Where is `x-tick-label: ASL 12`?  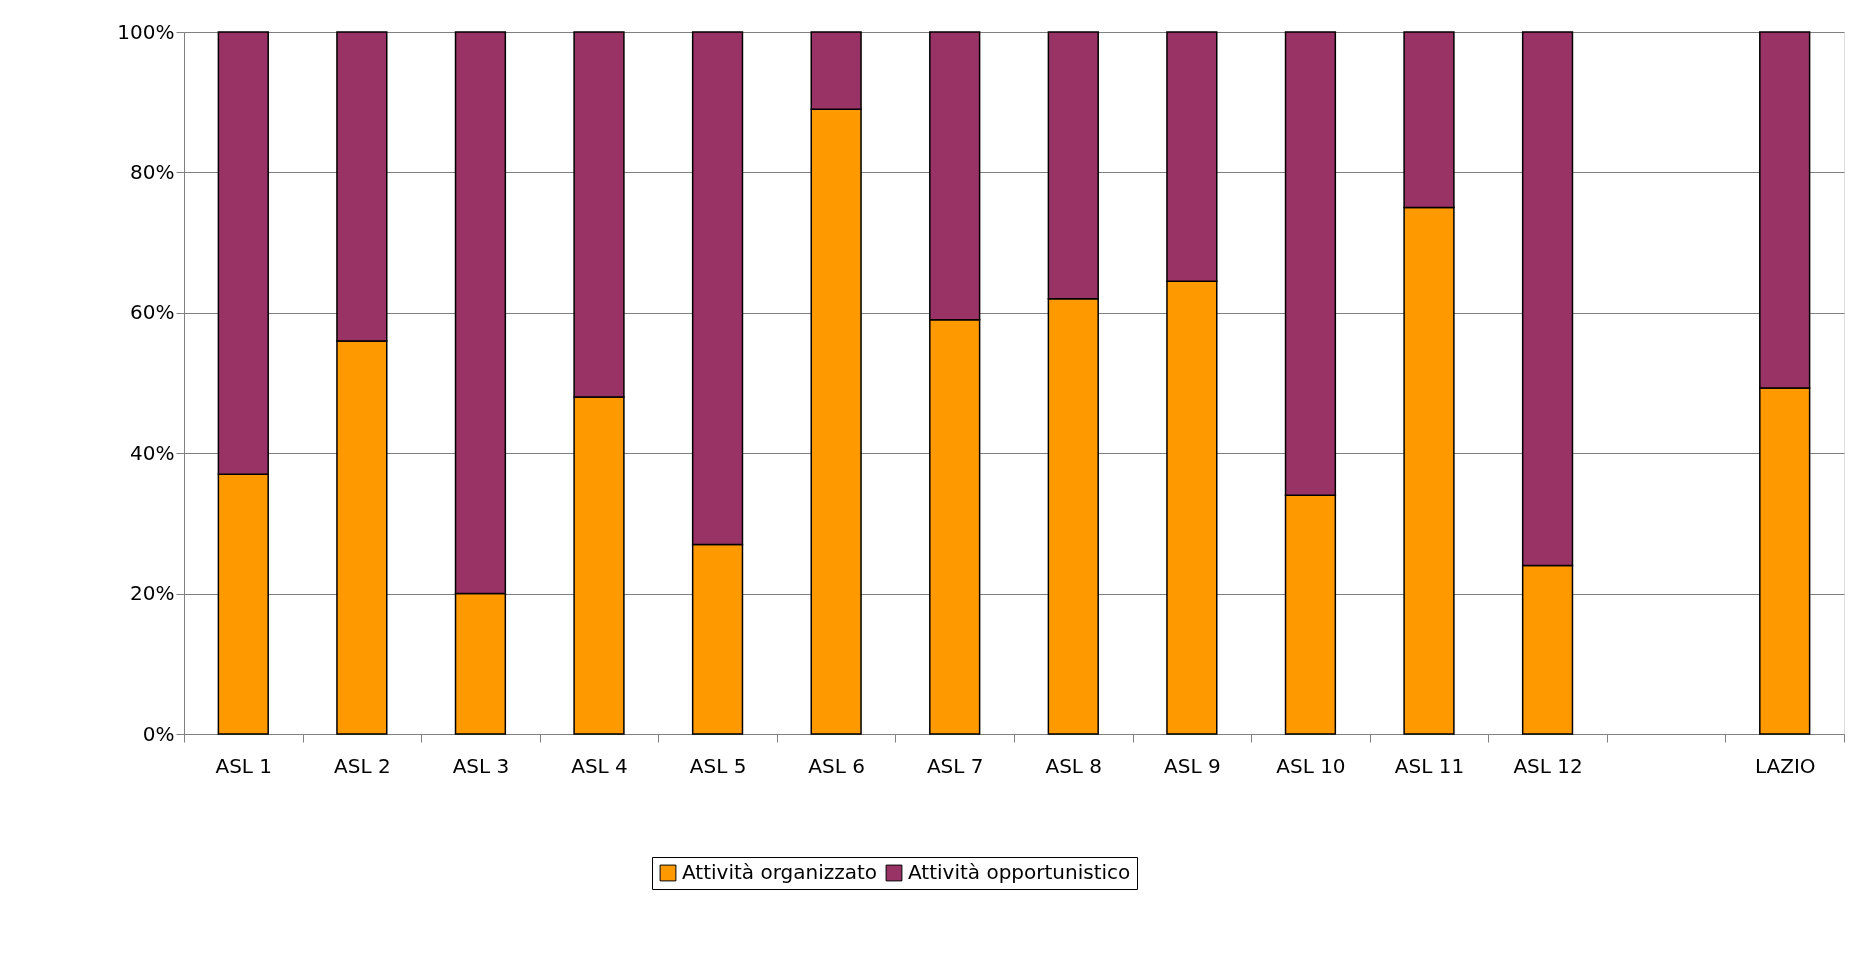
x-tick-label: ASL 12 is located at coordinates (1548, 765).